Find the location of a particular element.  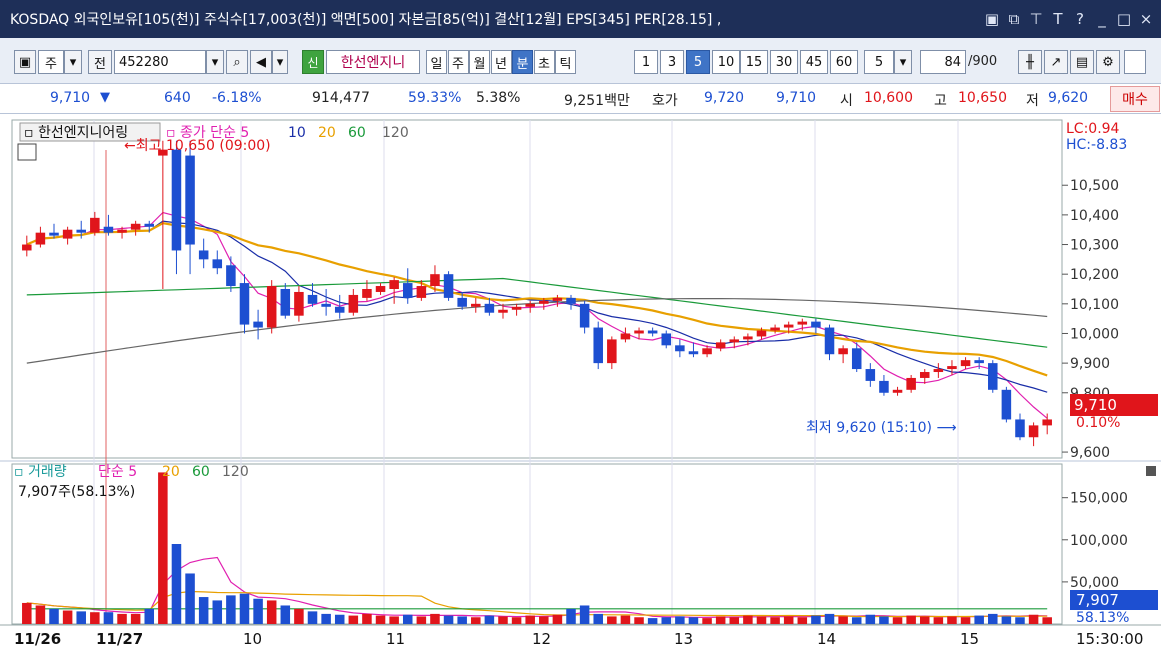

copy-icon: ⧉ is located at coordinates (1014, 19).